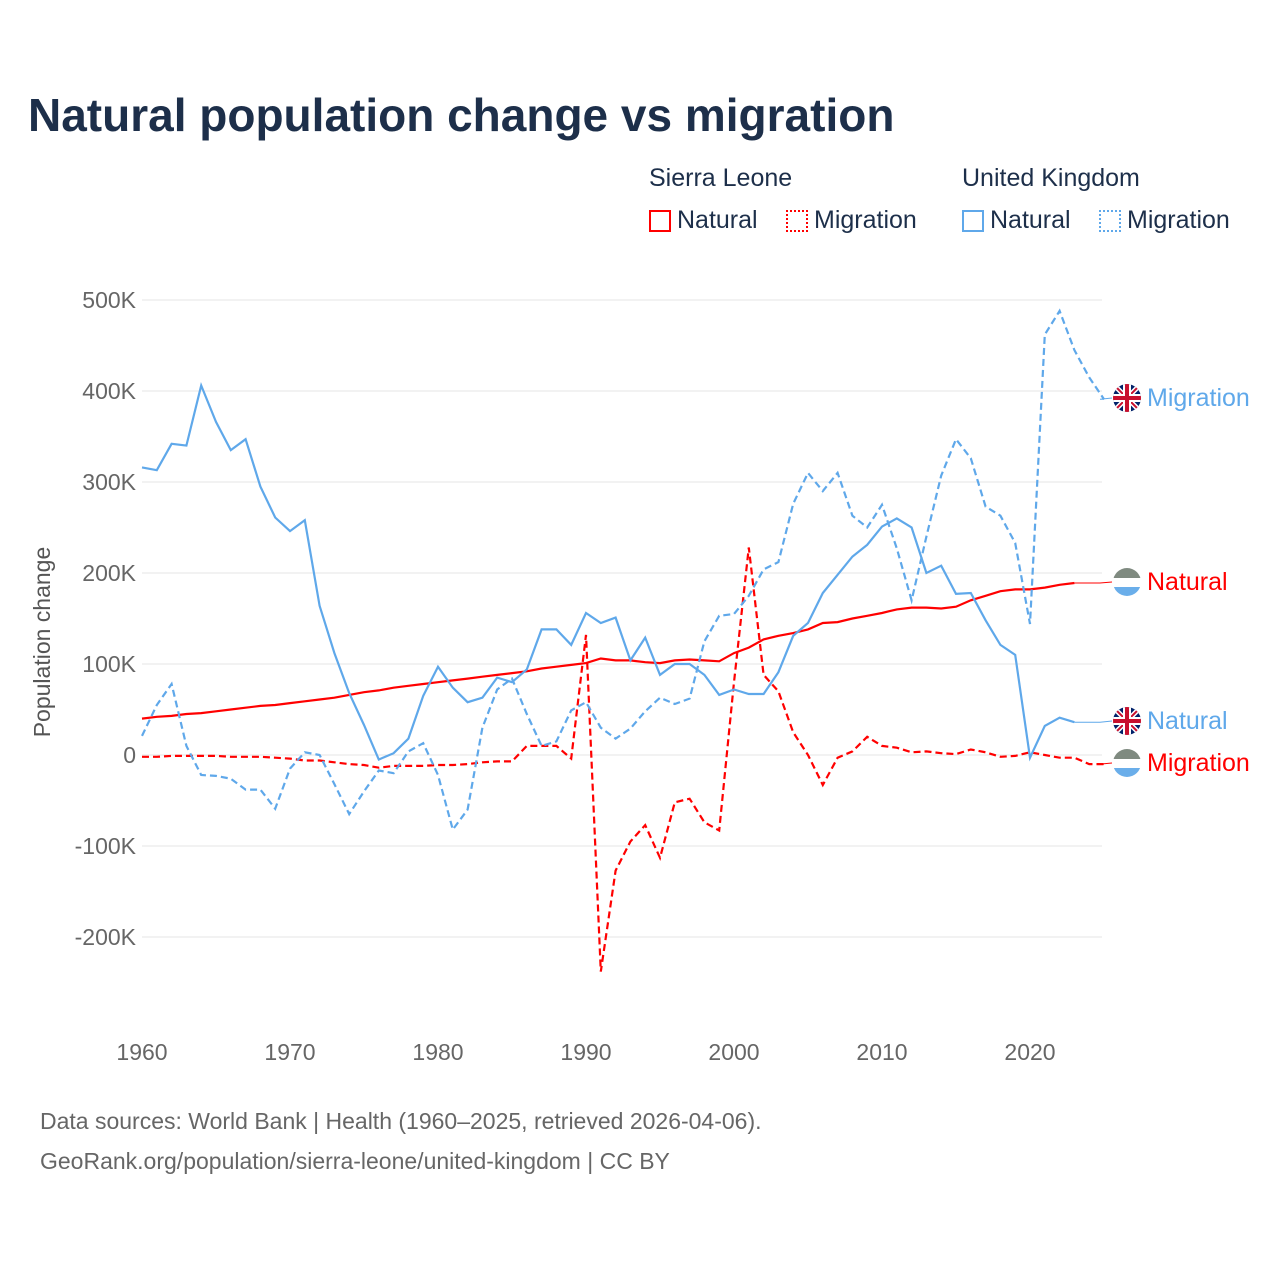 This screenshot has width=1280, height=1280. I want to click on x-tick-label: 1990, so click(585, 1052).